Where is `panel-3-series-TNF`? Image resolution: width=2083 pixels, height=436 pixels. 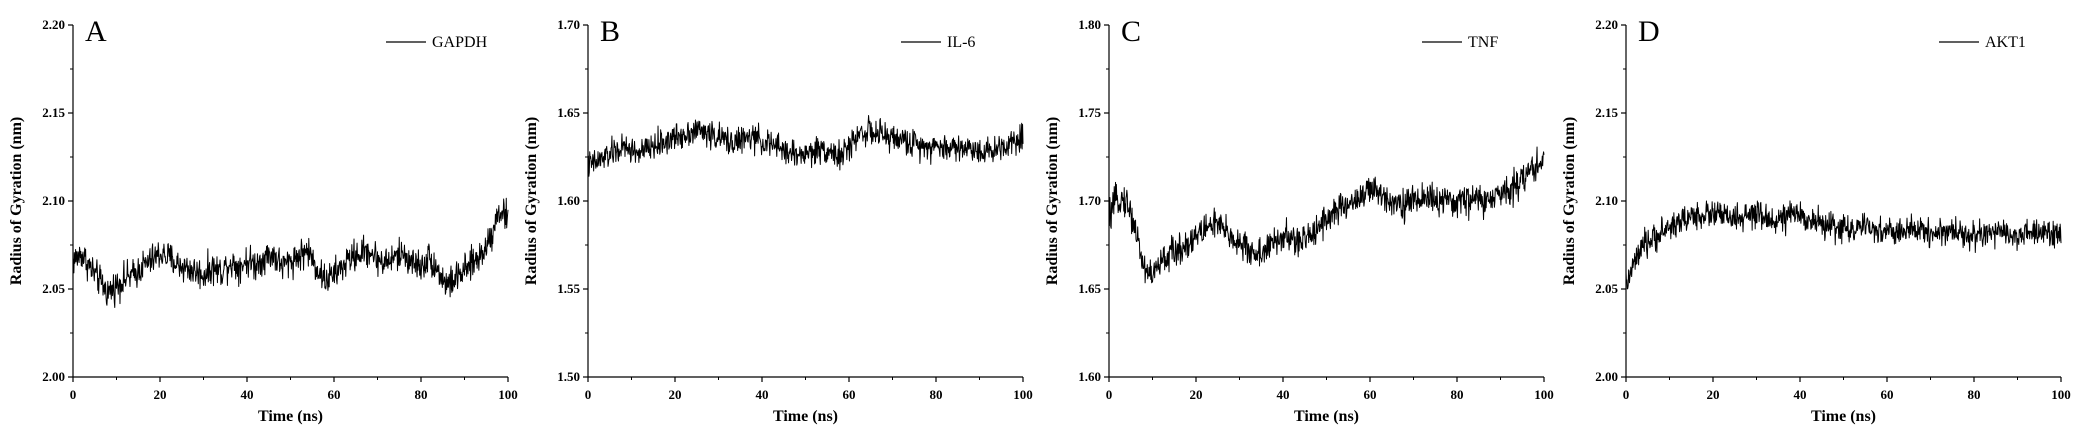
panel-3-series-TNF is located at coordinates (1326, 215).